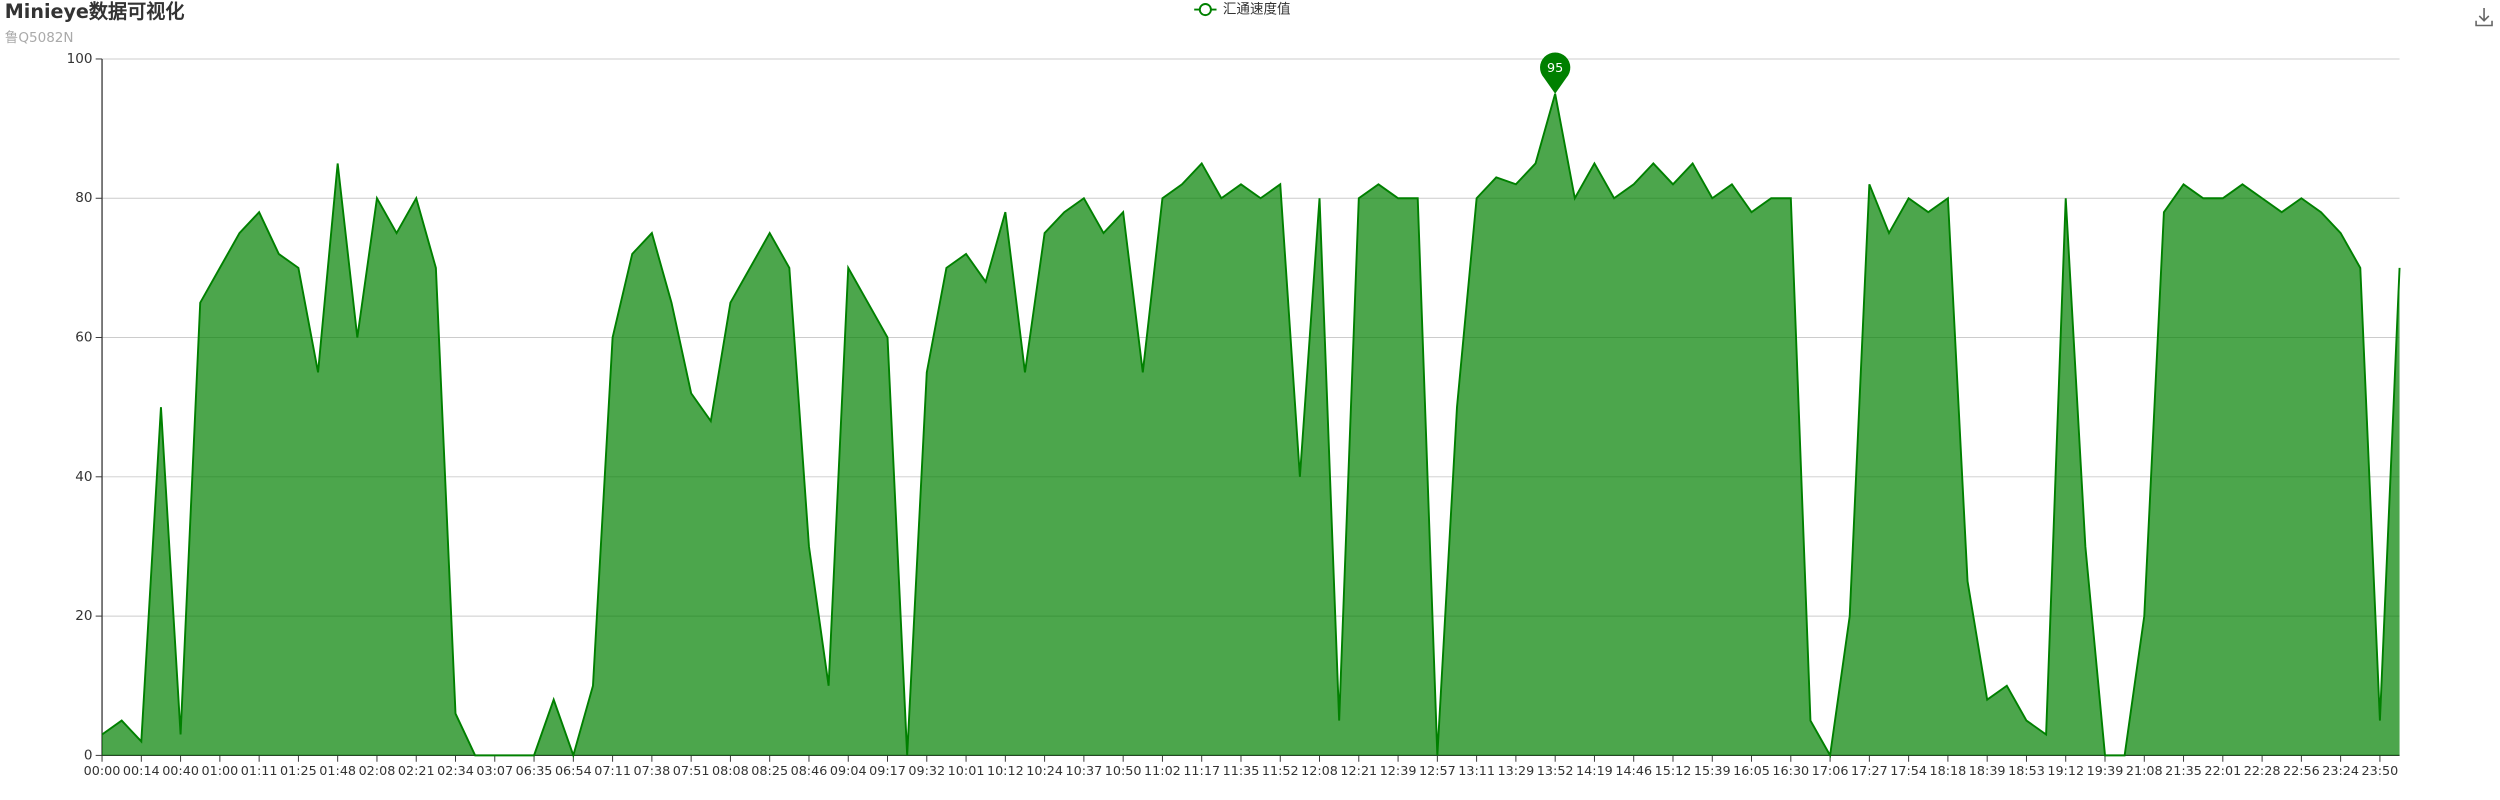 The image size is (2500, 800). What do you see at coordinates (2262, 771) in the screenshot?
I see `x-tick-label: 22:28` at bounding box center [2262, 771].